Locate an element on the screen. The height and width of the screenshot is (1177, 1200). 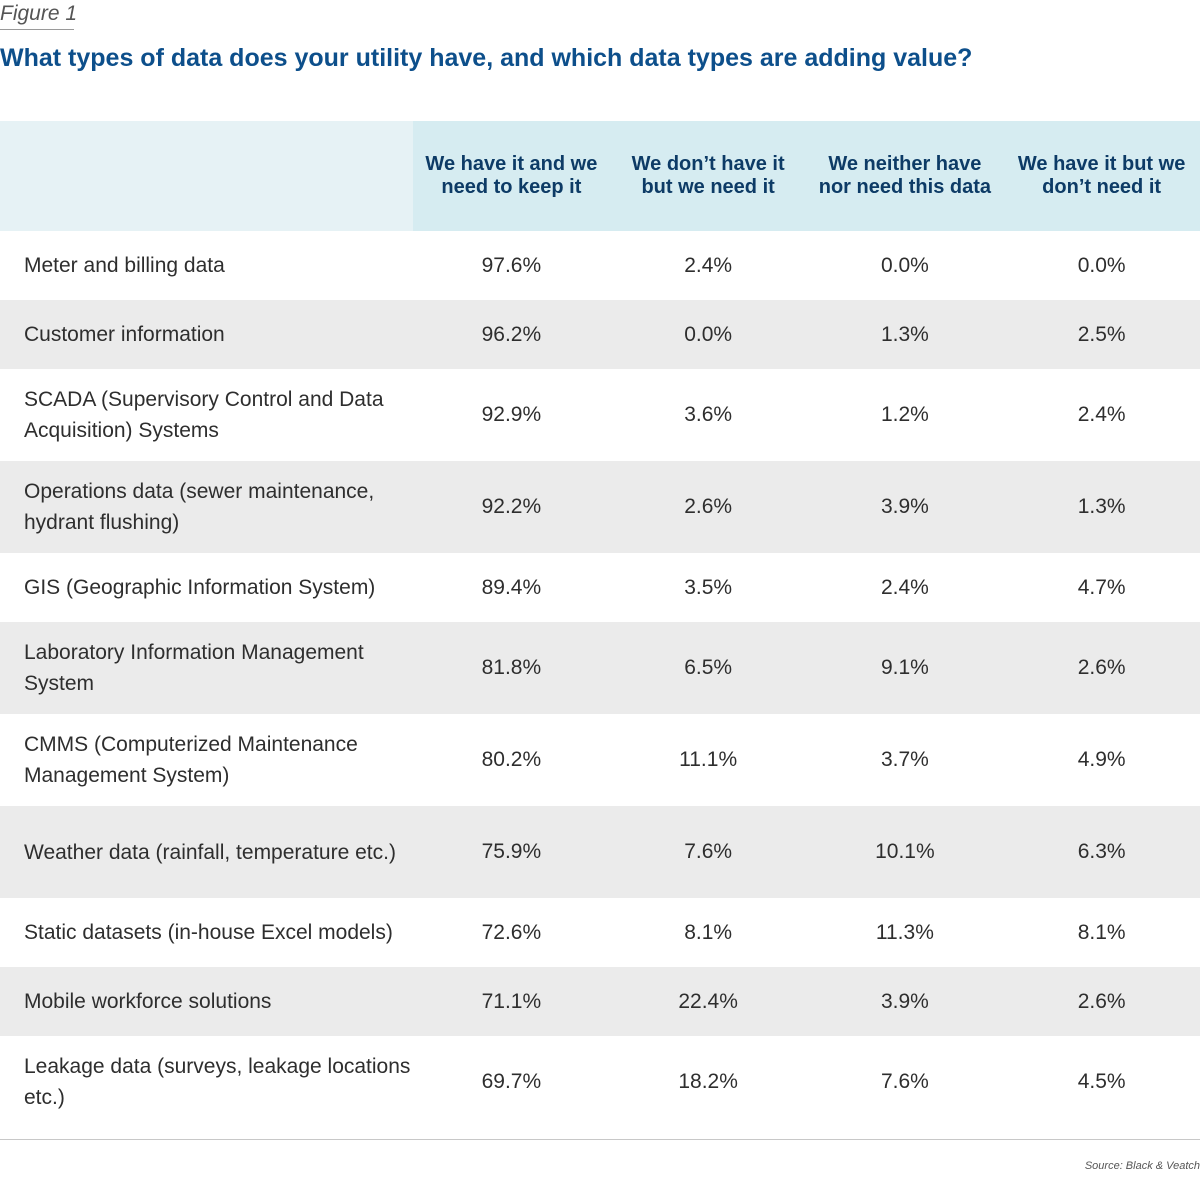
cell-value: 81.8% is located at coordinates (511, 668).